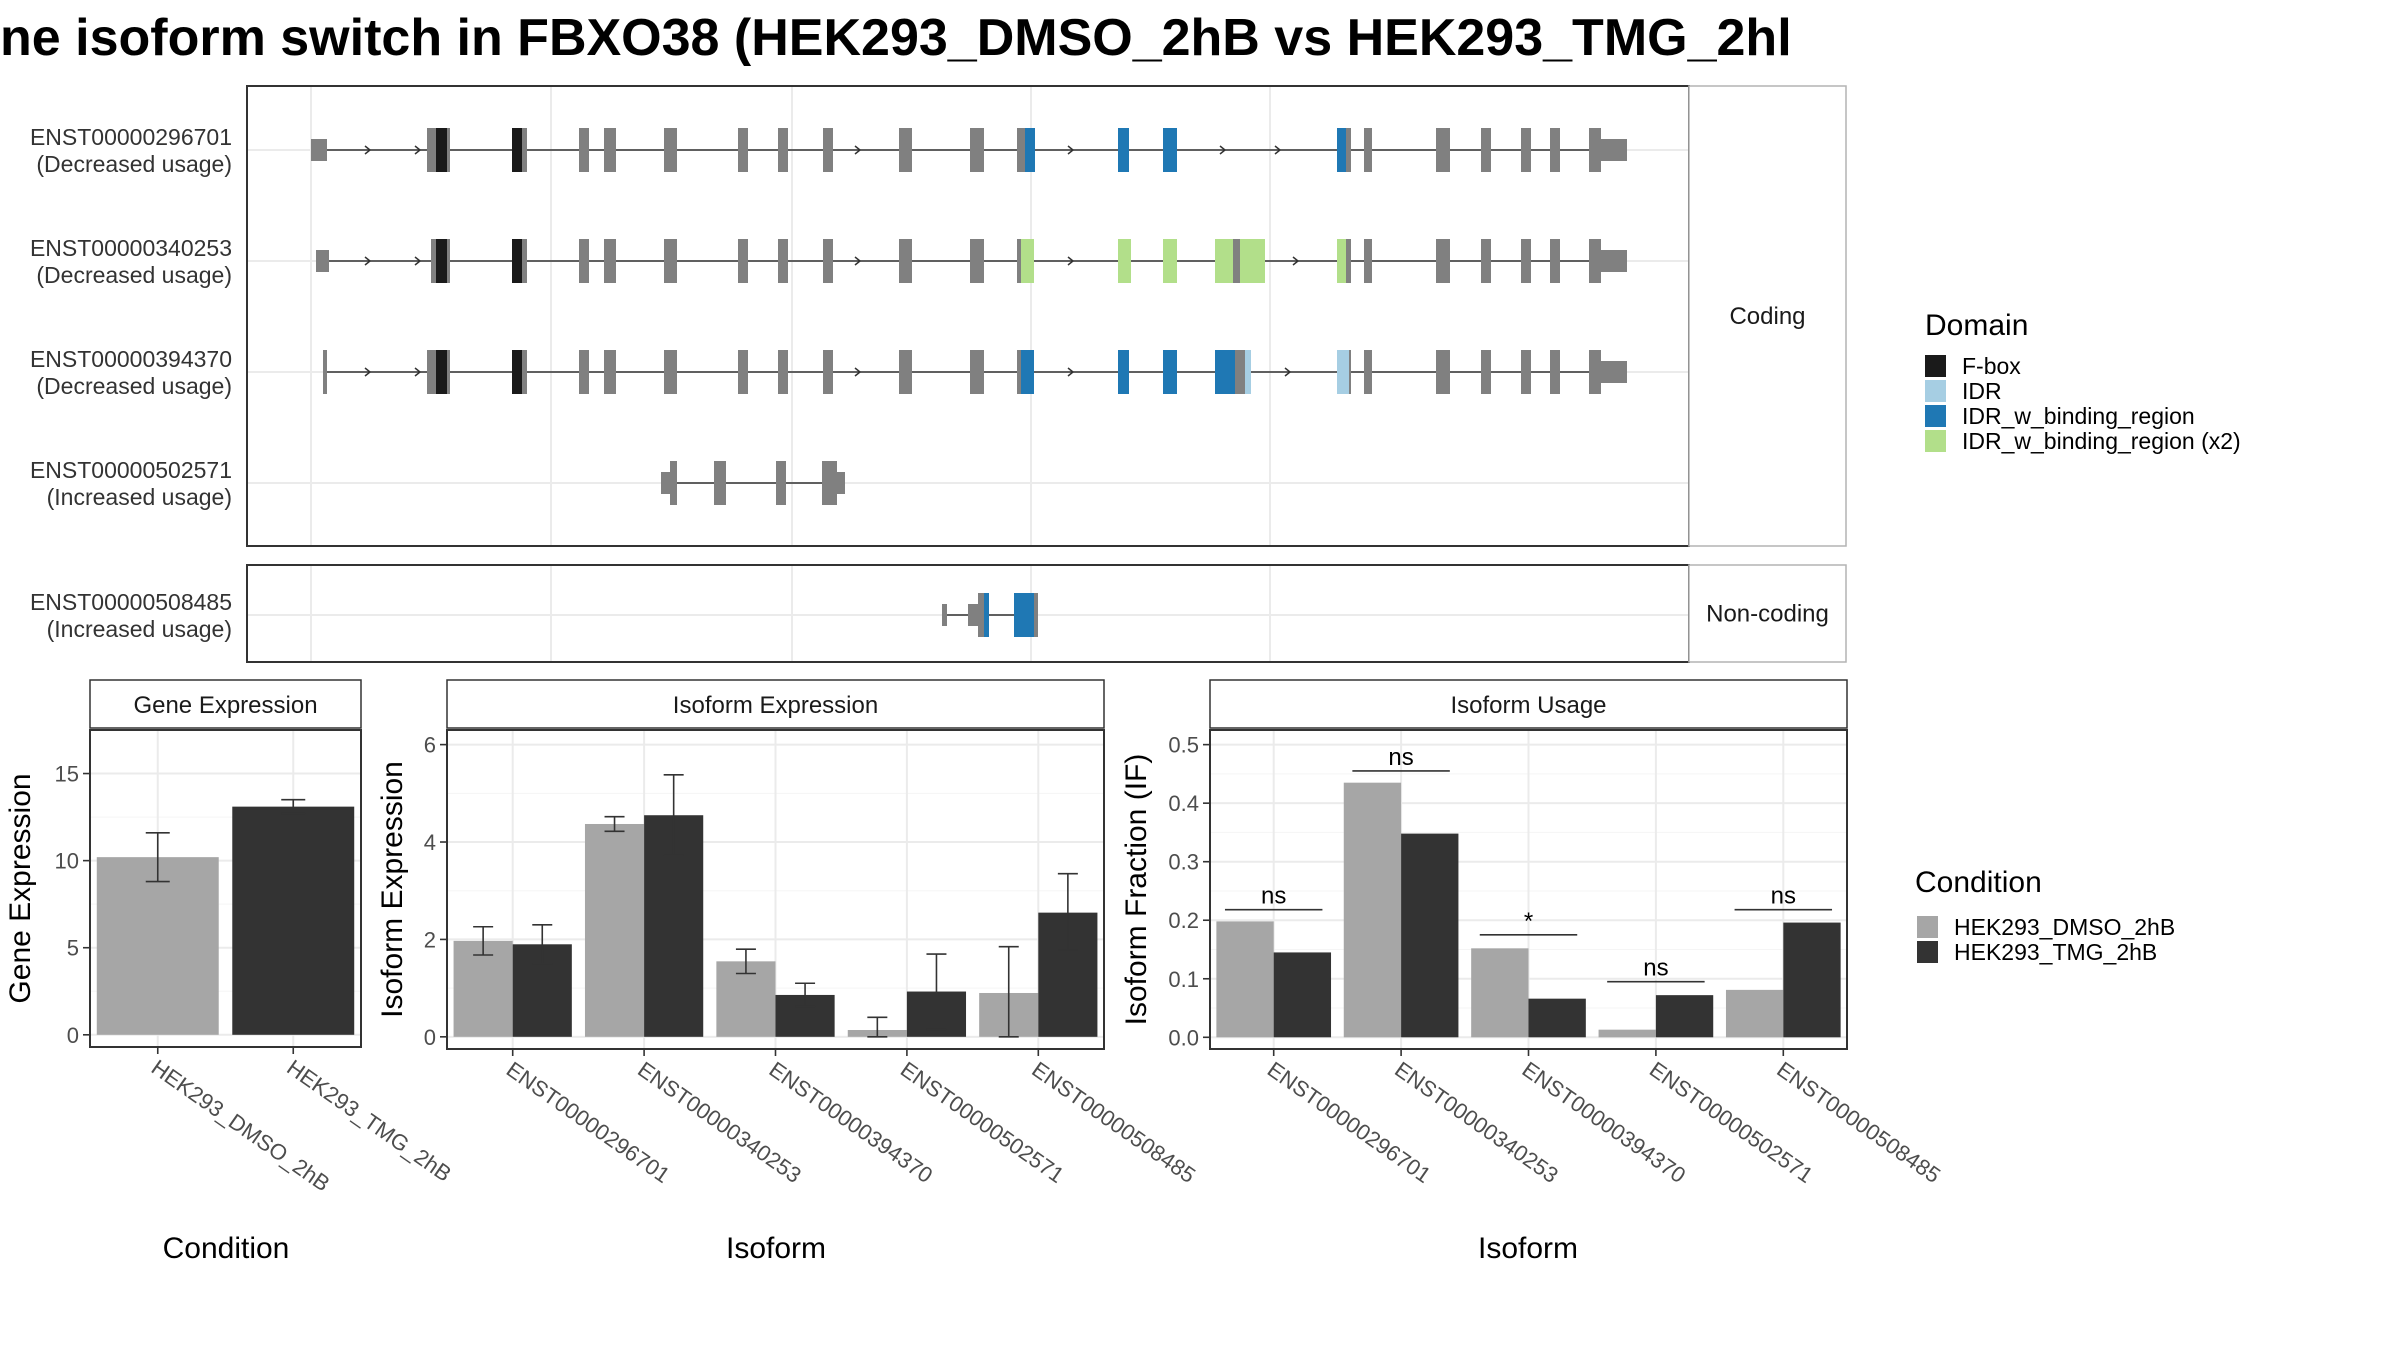 The image size is (2400, 1350). I want to click on bar-hek293-tmg-2hb-enst00000340253, so click(1430, 935).